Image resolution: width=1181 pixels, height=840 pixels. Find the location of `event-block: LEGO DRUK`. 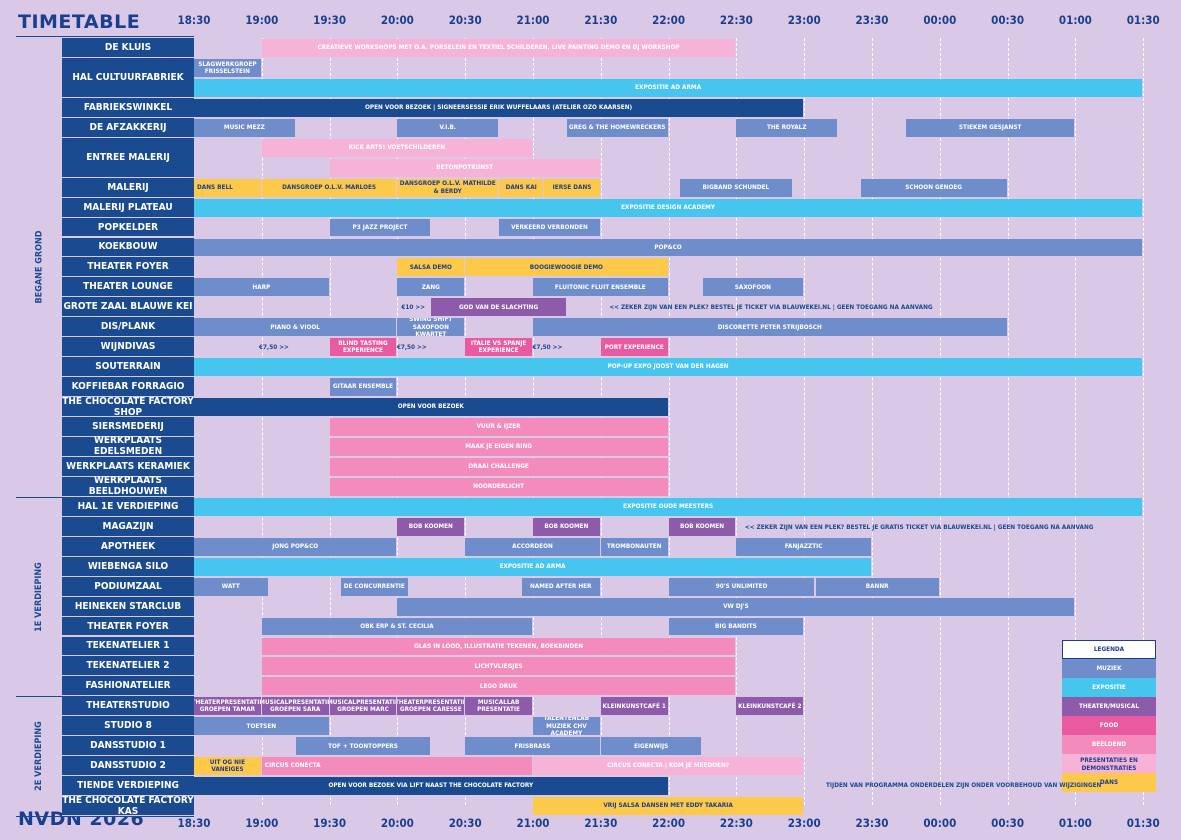

event-block: LEGO DRUK is located at coordinates (499, 686).